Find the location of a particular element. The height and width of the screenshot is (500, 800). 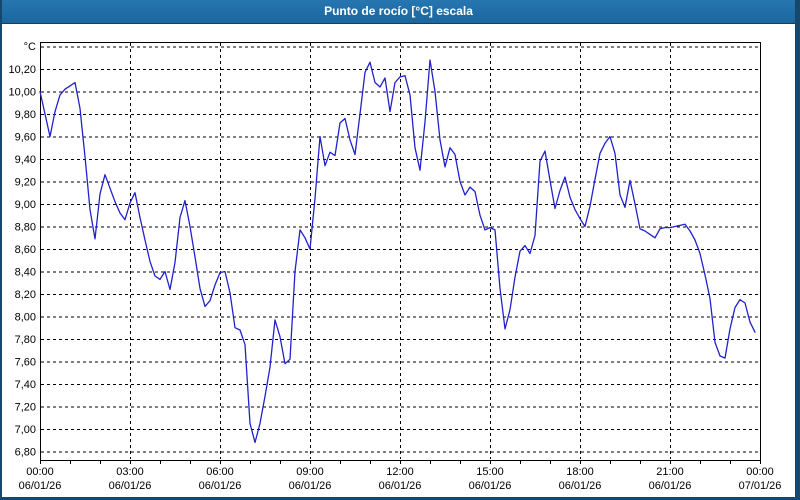

x-axis-date-label: 07/01/26 is located at coordinates (760, 486).